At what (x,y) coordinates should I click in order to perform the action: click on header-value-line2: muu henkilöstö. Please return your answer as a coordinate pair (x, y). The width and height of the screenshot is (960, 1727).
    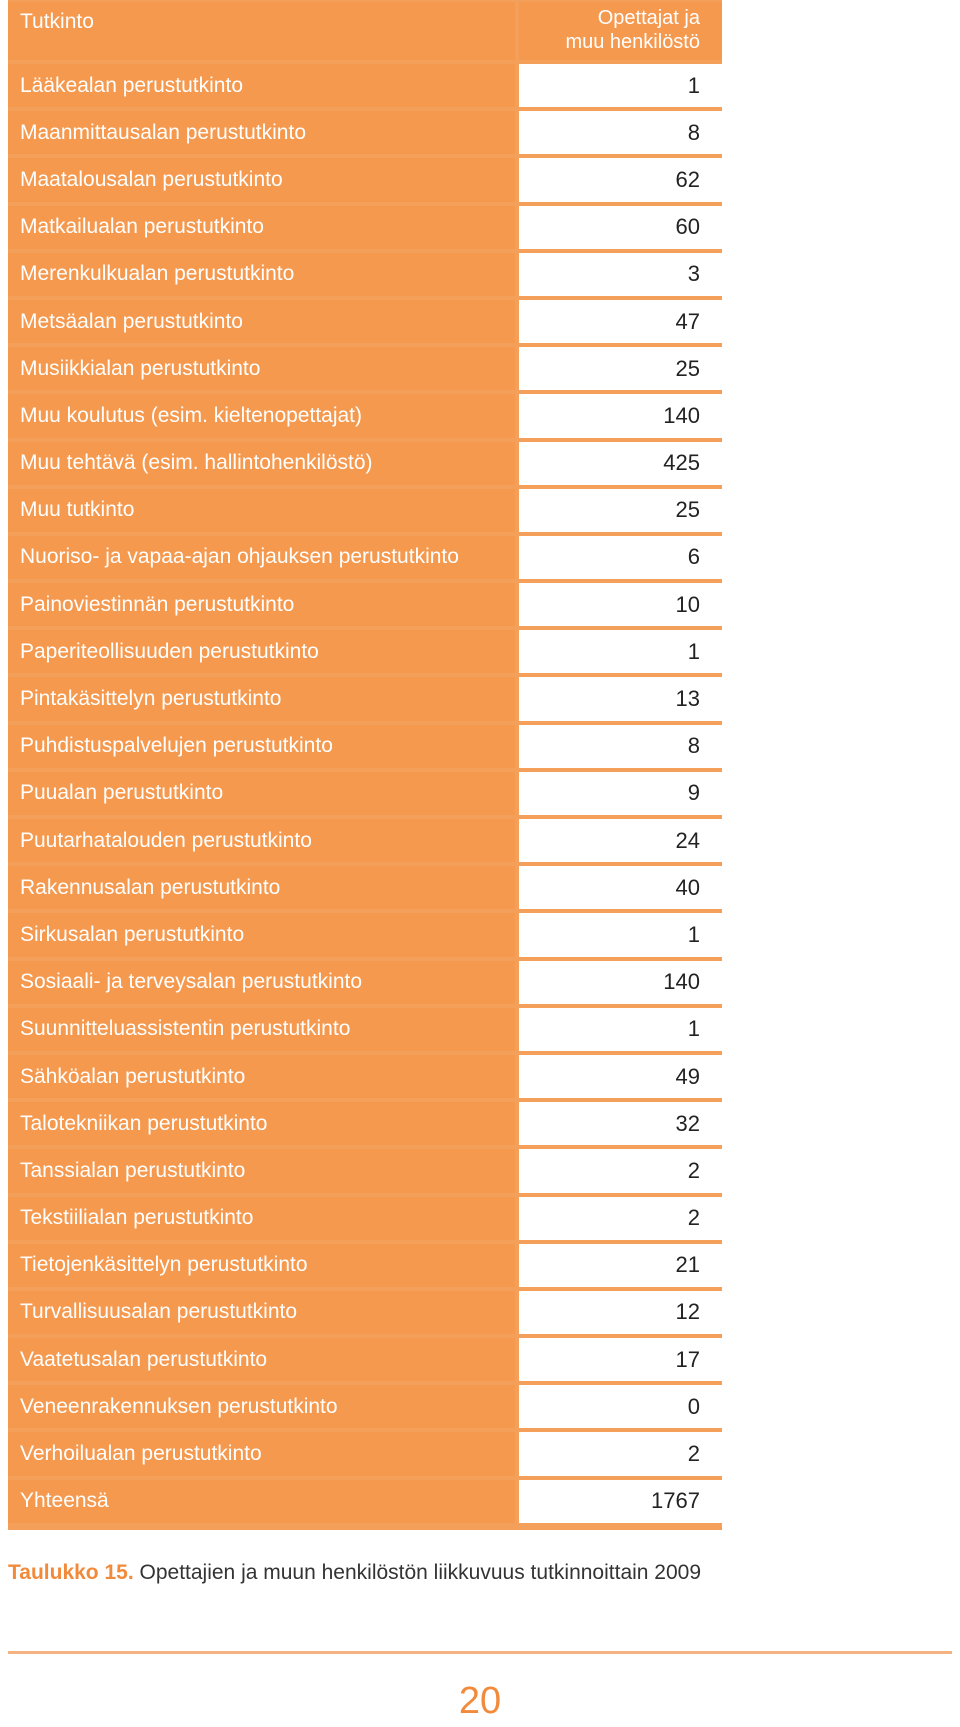
    Looking at the image, I should click on (632, 42).